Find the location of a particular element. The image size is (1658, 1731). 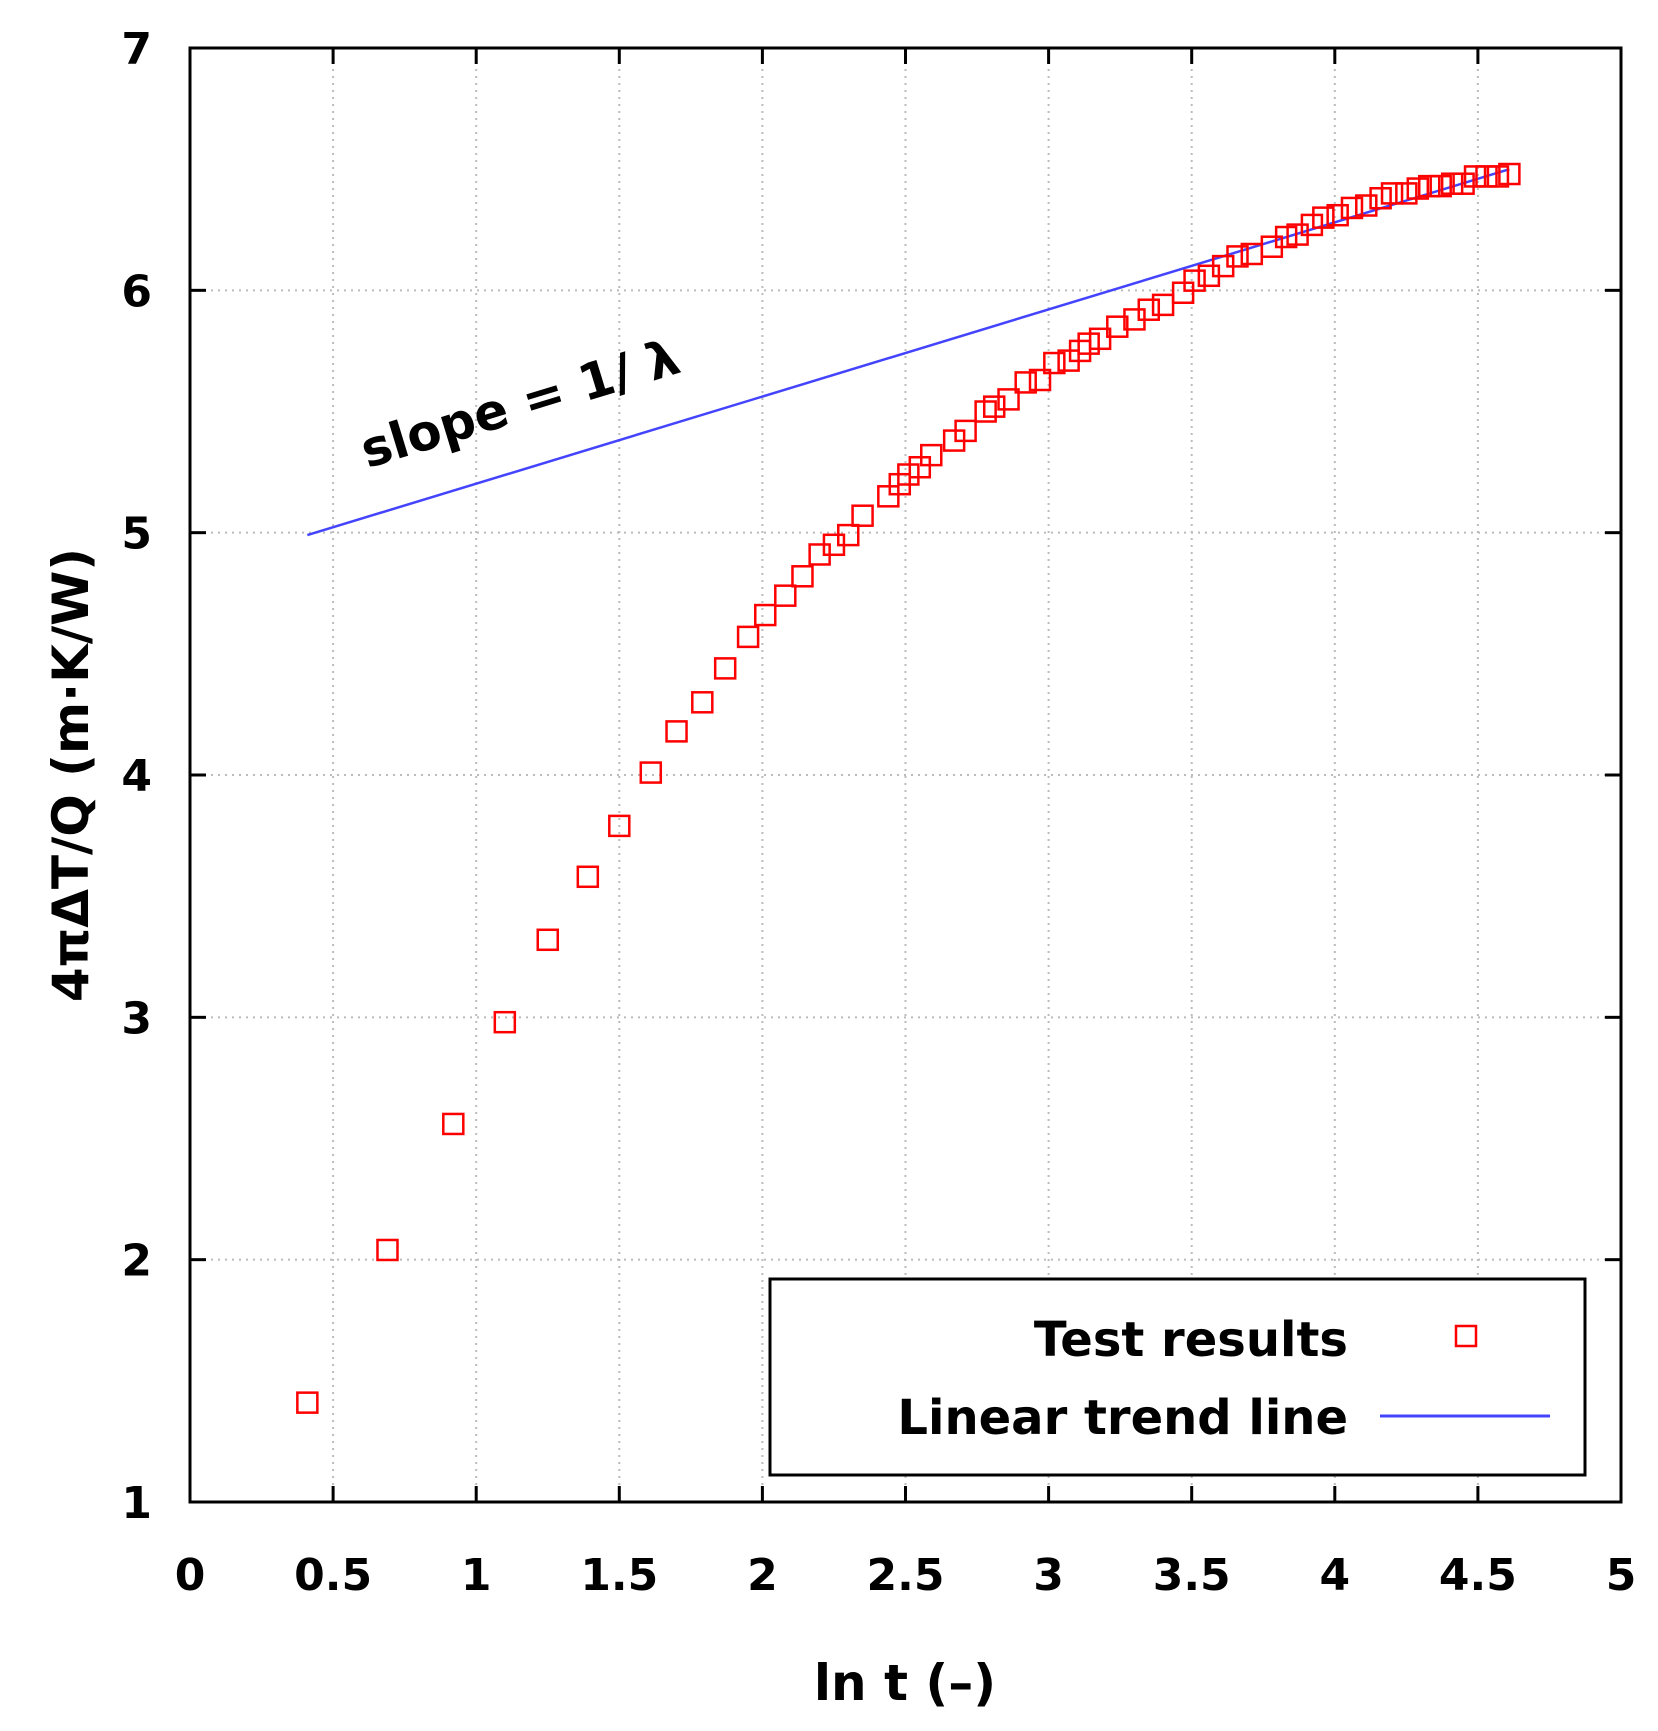

legend-box is located at coordinates (1177, 1377).